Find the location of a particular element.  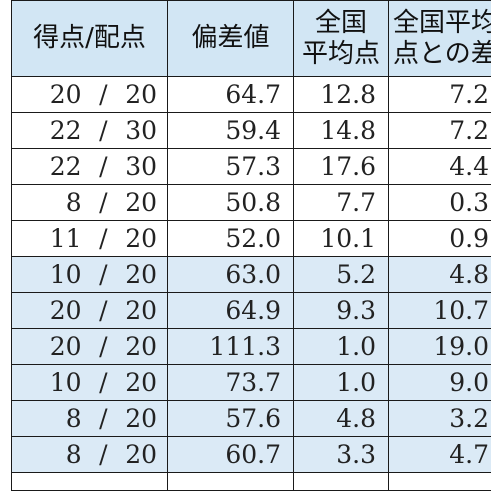

header-diff-line2: 点との差 is located at coordinates (442, 53).